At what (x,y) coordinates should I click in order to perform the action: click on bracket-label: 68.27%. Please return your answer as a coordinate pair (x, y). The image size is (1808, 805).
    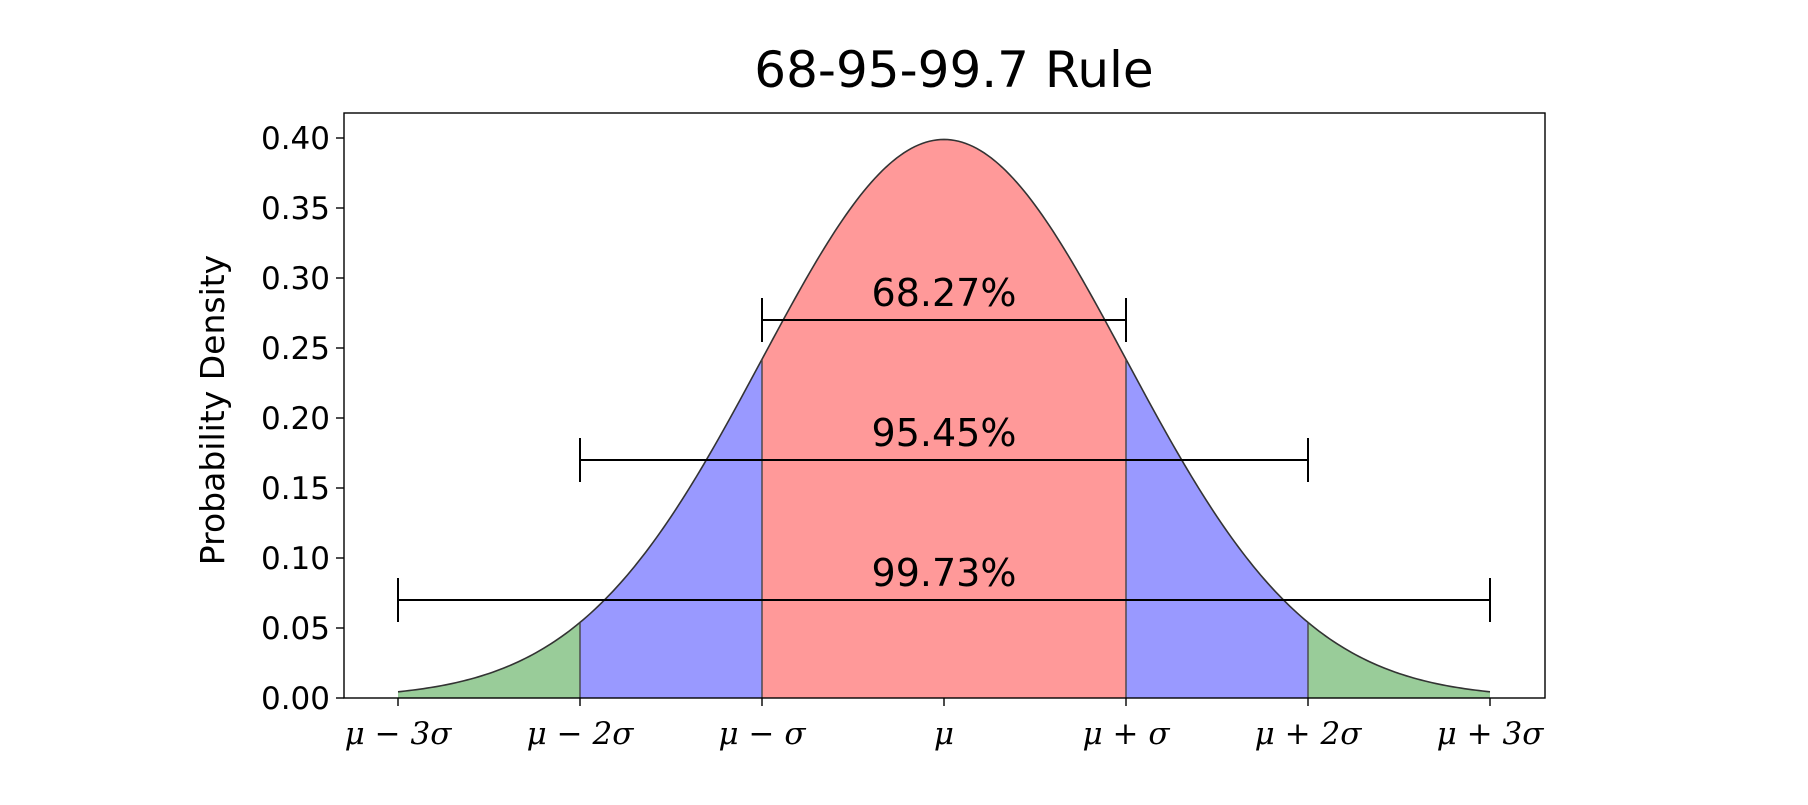
    Looking at the image, I should click on (944, 293).